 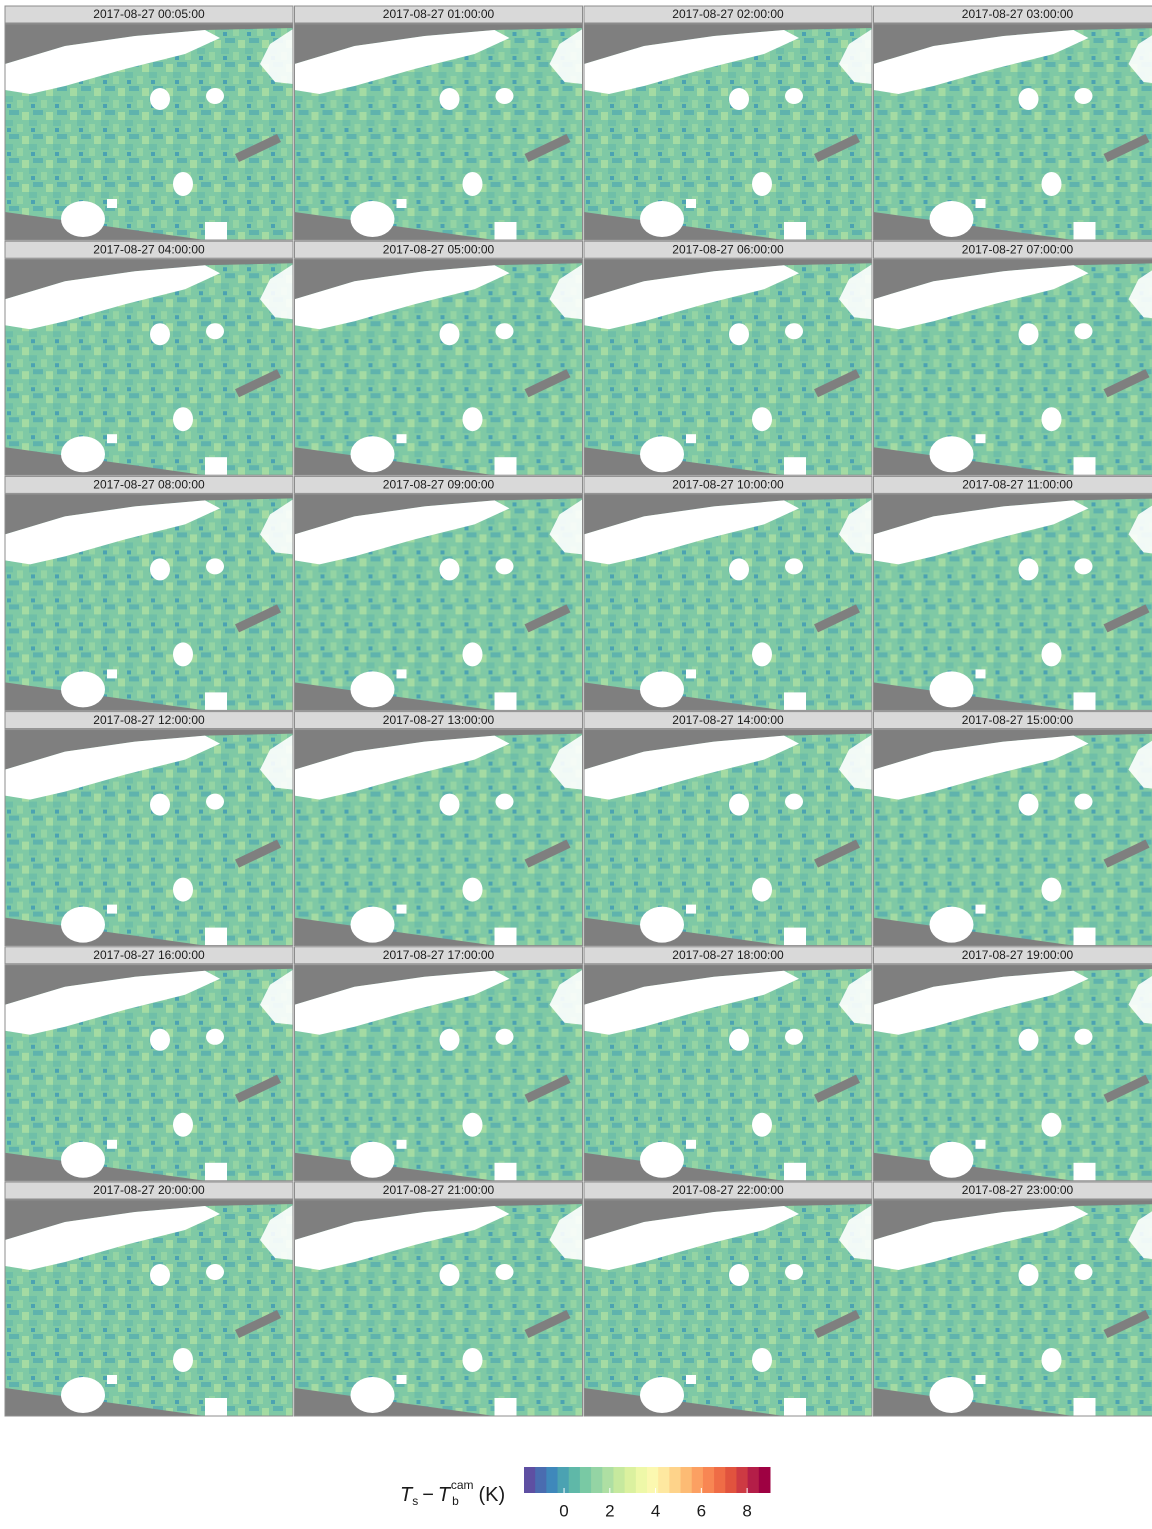 What do you see at coordinates (728, 249) in the screenshot?
I see `facet-title: 2017-08-27 06:00:00` at bounding box center [728, 249].